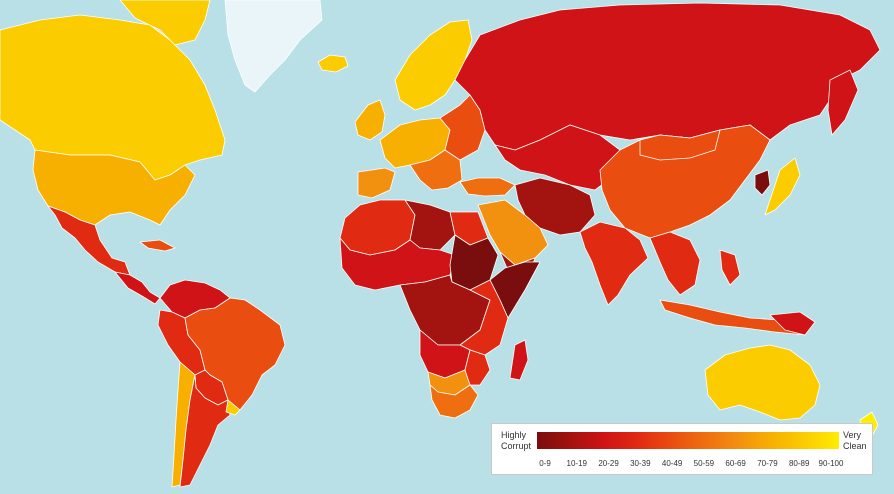  Describe the element at coordinates (762, 182) in the screenshot. I see `country-korea` at that location.